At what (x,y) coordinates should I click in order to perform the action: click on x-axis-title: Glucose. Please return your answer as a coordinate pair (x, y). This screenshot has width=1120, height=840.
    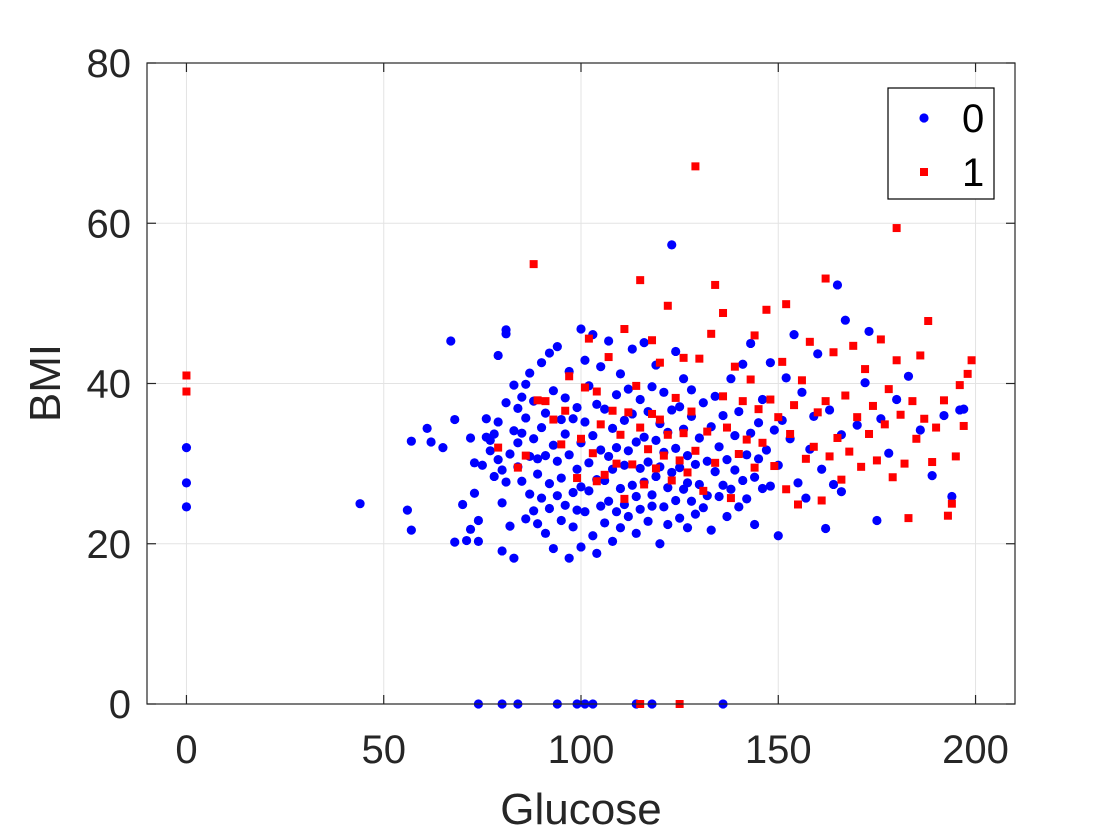
    Looking at the image, I should click on (580, 809).